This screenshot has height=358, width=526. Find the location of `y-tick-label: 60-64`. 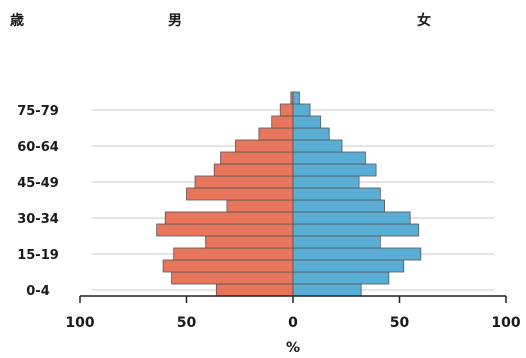

y-tick-label: 60-64 is located at coordinates (38, 147).